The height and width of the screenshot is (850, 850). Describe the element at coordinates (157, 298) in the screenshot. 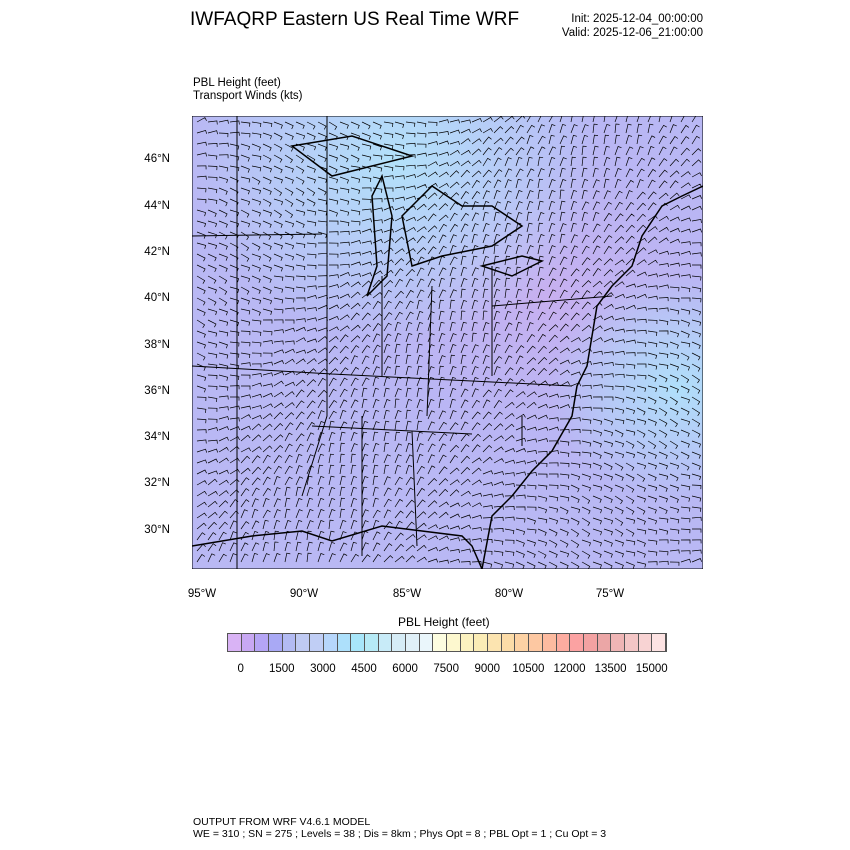

I see `lat-label: 40°N` at that location.